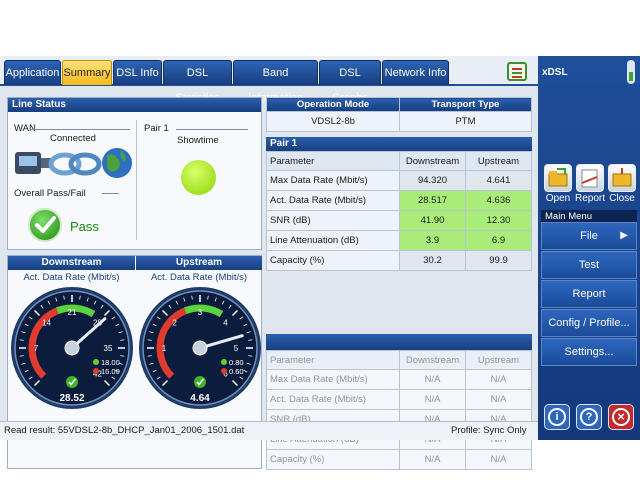 Image resolution: width=640 pixels, height=496 pixels. Describe the element at coordinates (224, 362) in the screenshot. I see `gauge-limit-high-dot` at that location.